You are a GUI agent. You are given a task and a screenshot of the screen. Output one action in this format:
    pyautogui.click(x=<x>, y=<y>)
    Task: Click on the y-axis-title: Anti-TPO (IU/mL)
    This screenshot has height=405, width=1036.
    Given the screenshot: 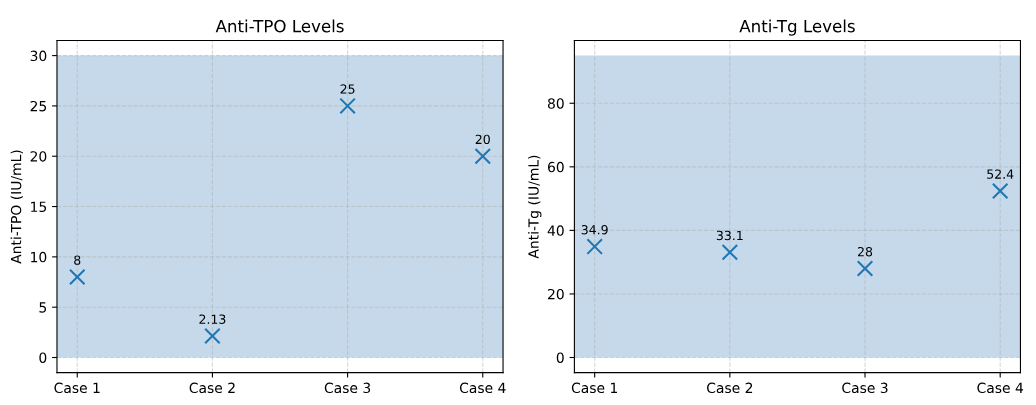 What is the action you would take?
    pyautogui.click(x=16, y=207)
    